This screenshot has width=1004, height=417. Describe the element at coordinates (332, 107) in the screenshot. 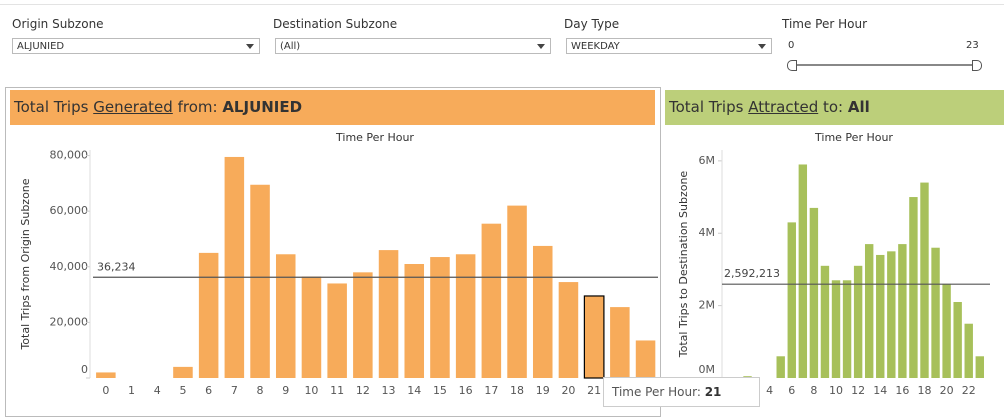

I see `panel-header: Total Trips Generated from: ALJUNIED` at that location.